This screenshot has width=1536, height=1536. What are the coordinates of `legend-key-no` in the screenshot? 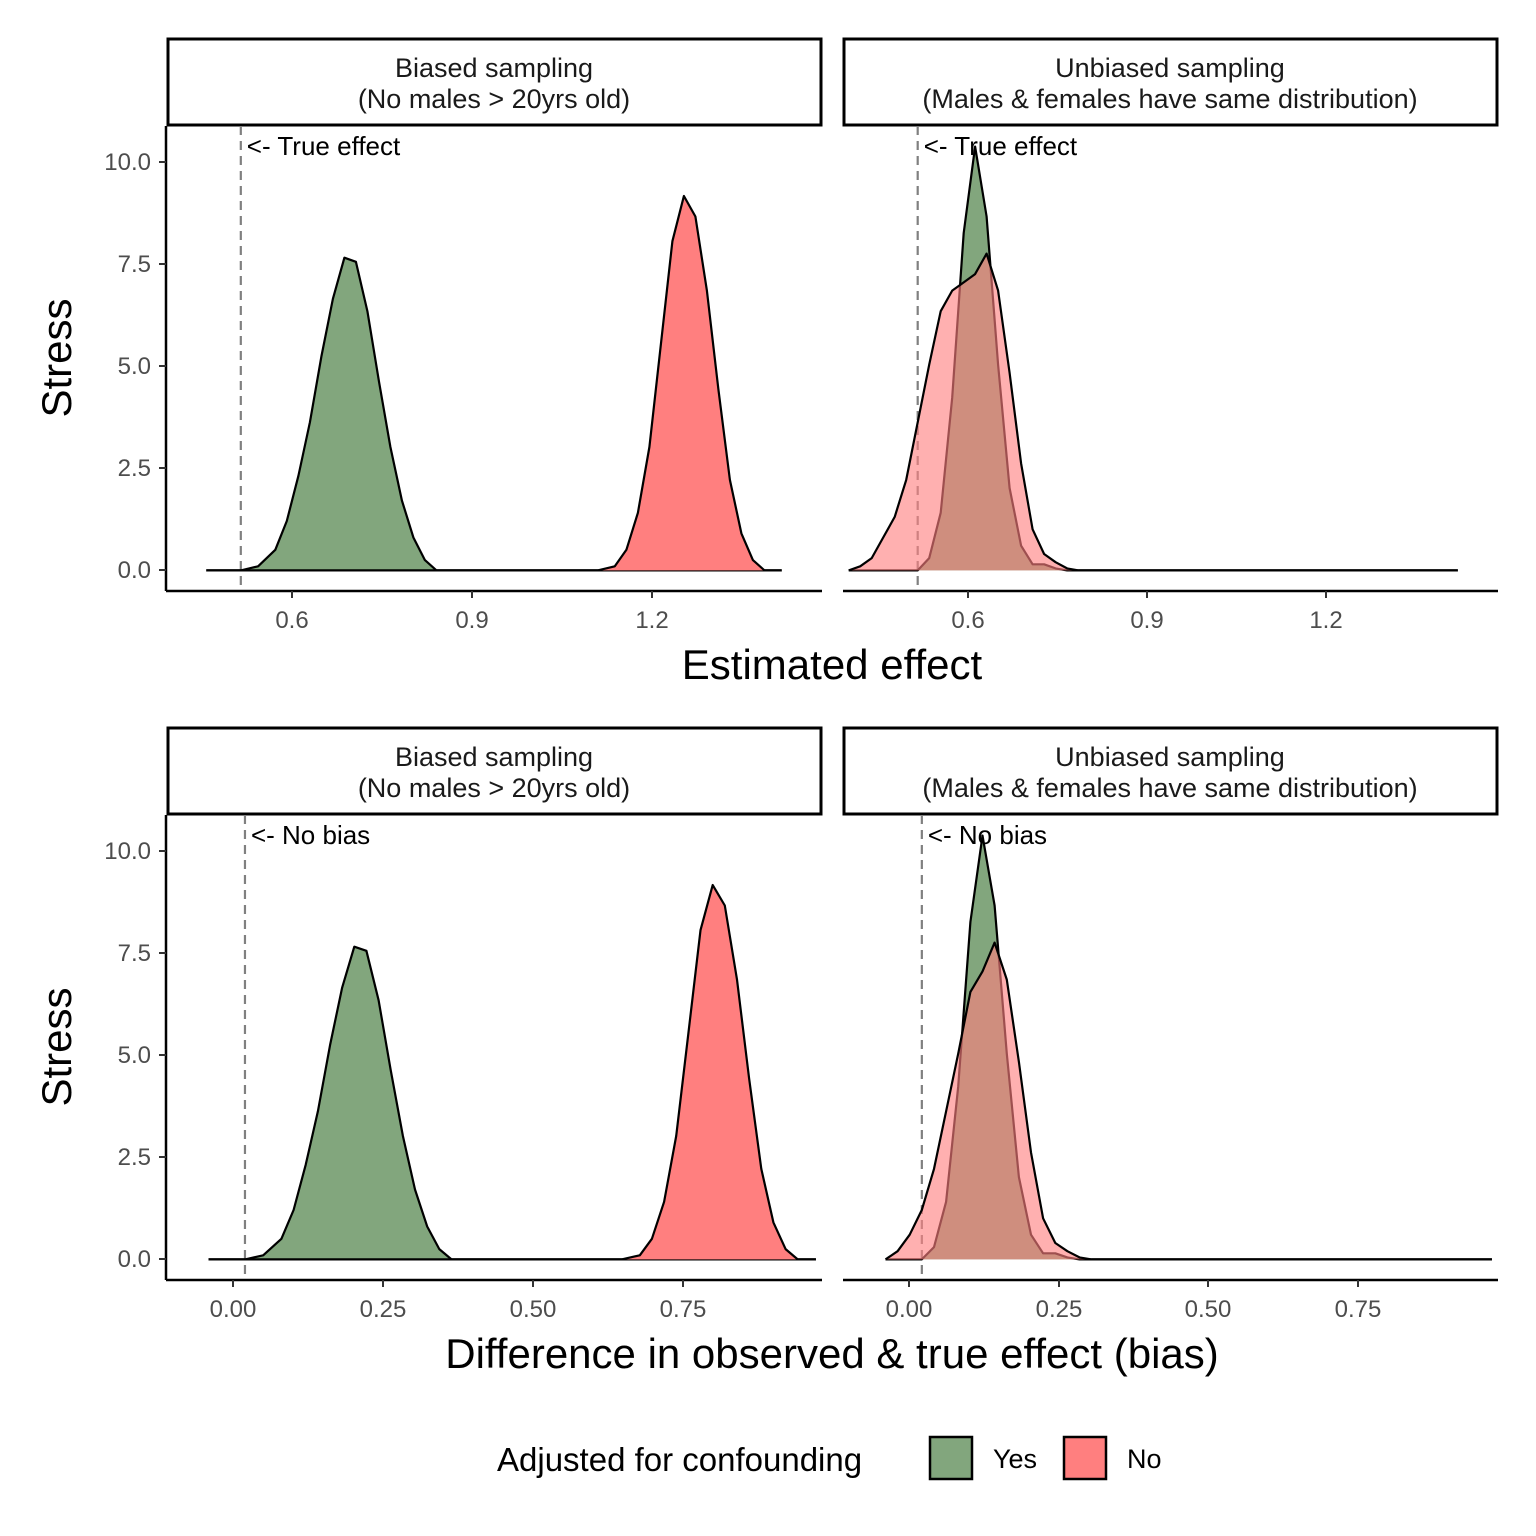 It's located at (1085, 1458).